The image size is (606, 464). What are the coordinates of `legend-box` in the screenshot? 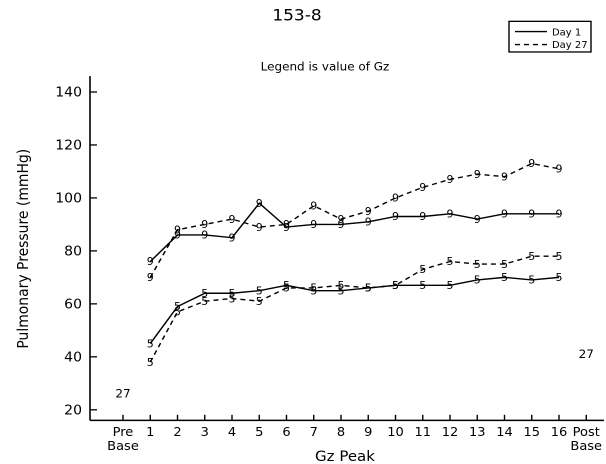 It's located at (550, 36).